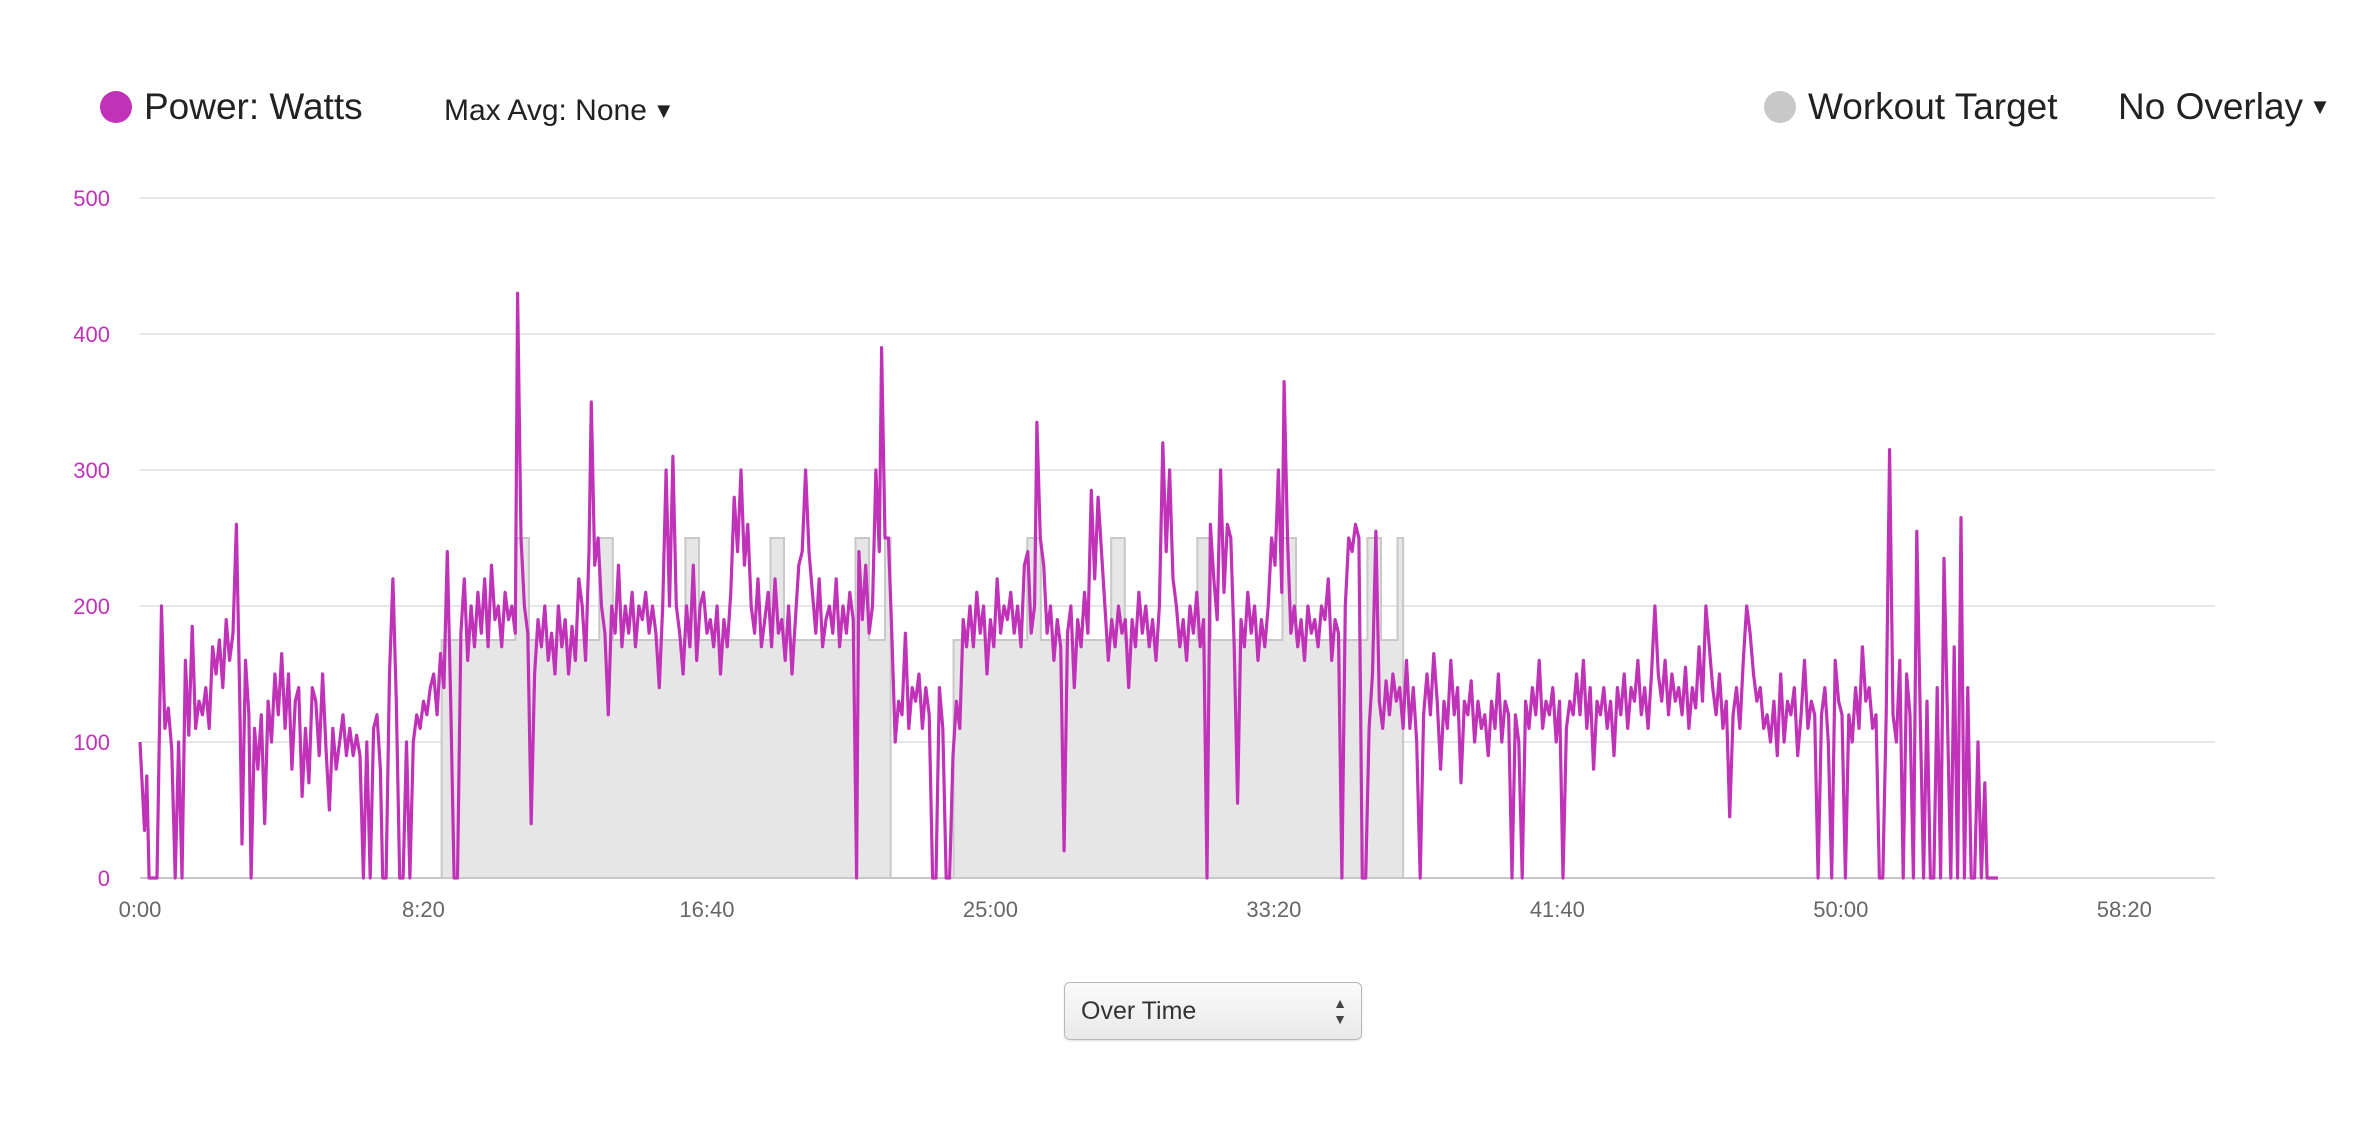 The image size is (2362, 1138). I want to click on max-avg-dropdown: Max Avg: None ▼, so click(559, 111).